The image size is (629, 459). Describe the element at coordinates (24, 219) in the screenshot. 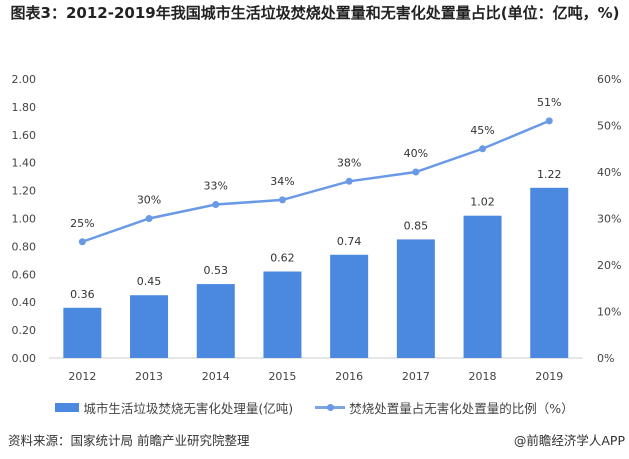

I see `left-tick-label: 1.00` at that location.